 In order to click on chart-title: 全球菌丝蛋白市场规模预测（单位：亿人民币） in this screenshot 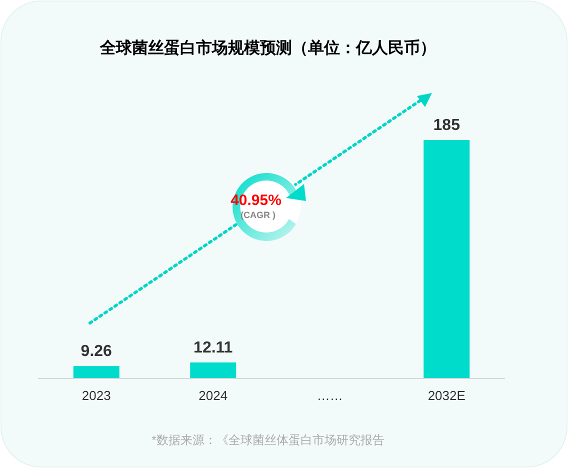, I will do `click(267, 48)`.